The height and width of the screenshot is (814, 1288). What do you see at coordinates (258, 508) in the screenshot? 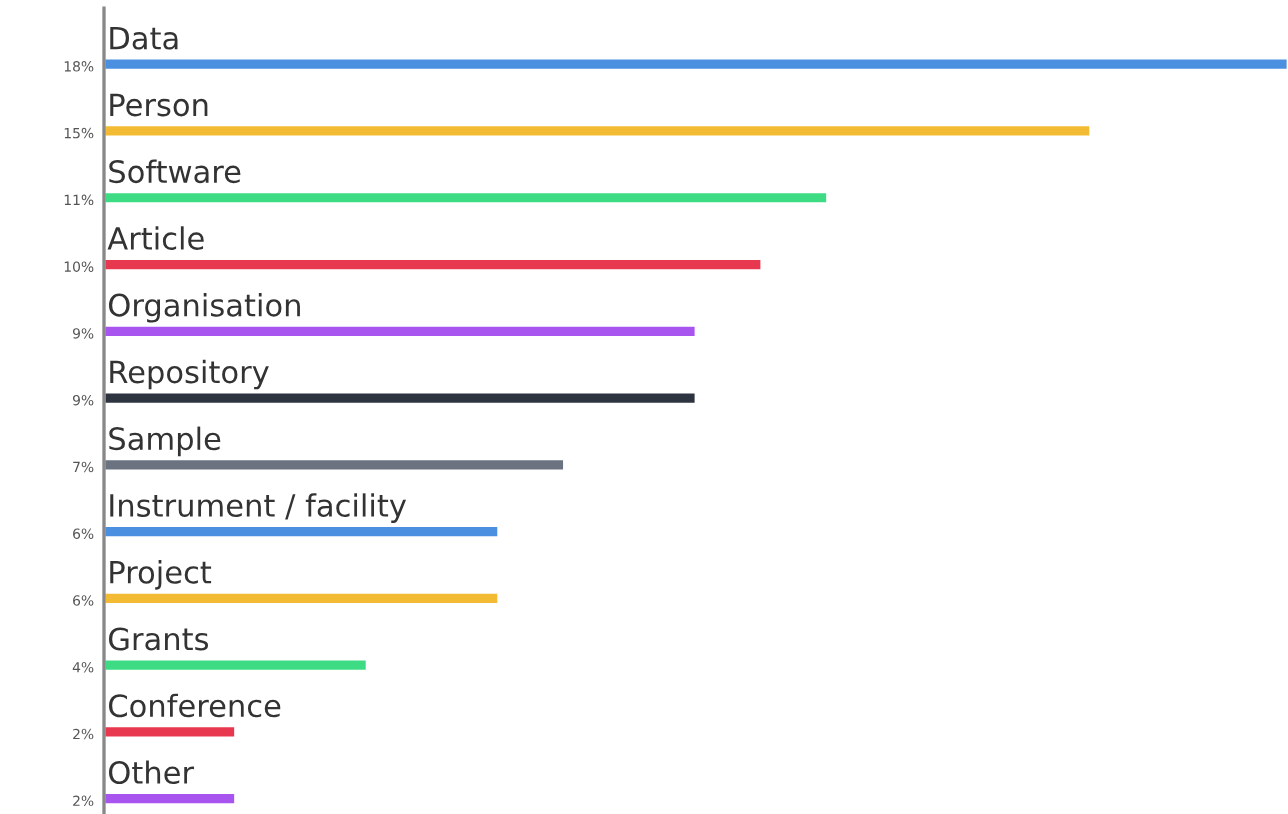
I see `y-tick-label: Instrument / facility` at bounding box center [258, 508].